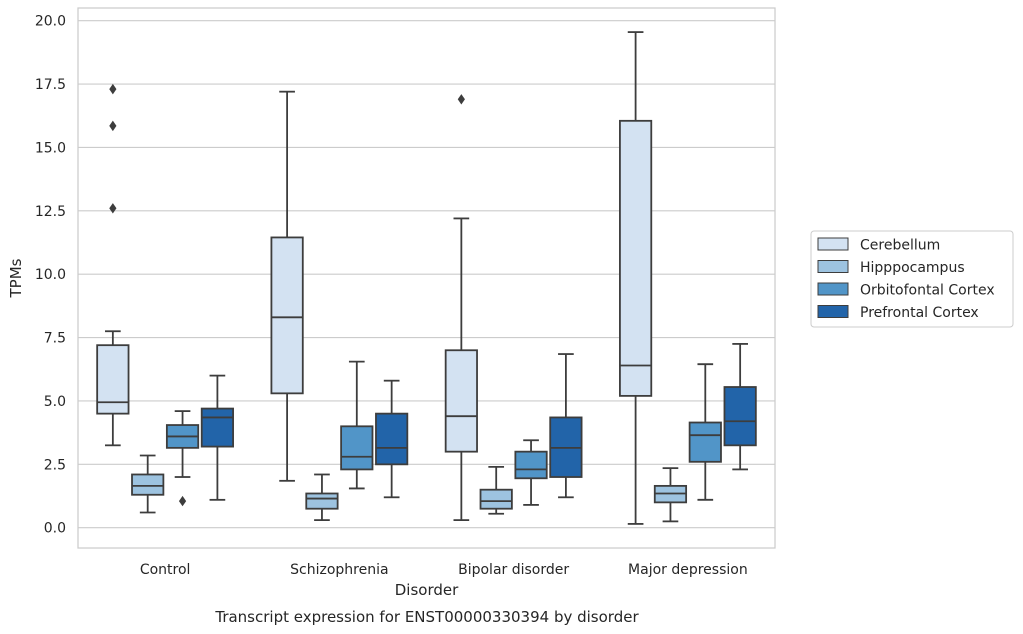 This screenshot has height=634, width=1023. I want to click on legend-frame, so click(912, 279).